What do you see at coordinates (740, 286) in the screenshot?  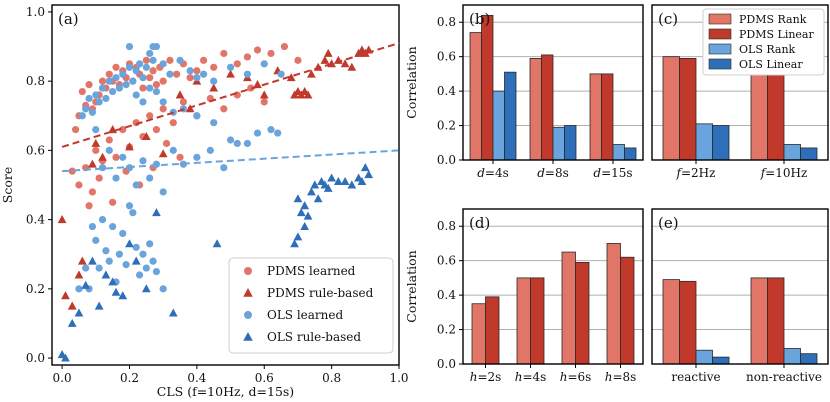 I see `panel-e-frame` at bounding box center [740, 286].